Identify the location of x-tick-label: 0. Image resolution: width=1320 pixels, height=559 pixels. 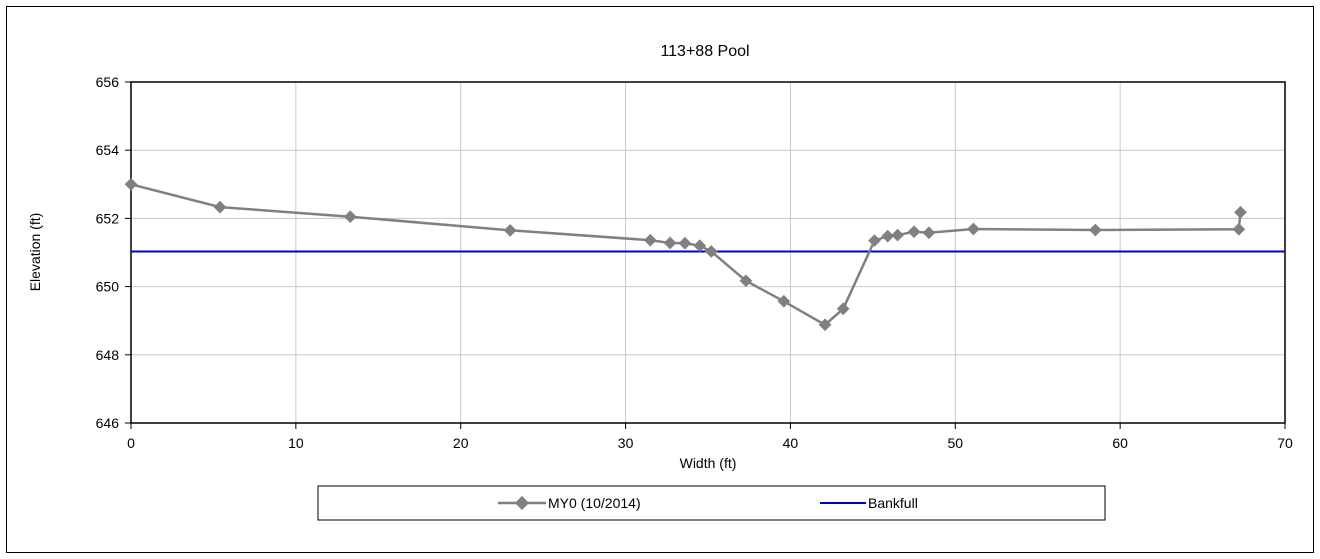
(131, 443).